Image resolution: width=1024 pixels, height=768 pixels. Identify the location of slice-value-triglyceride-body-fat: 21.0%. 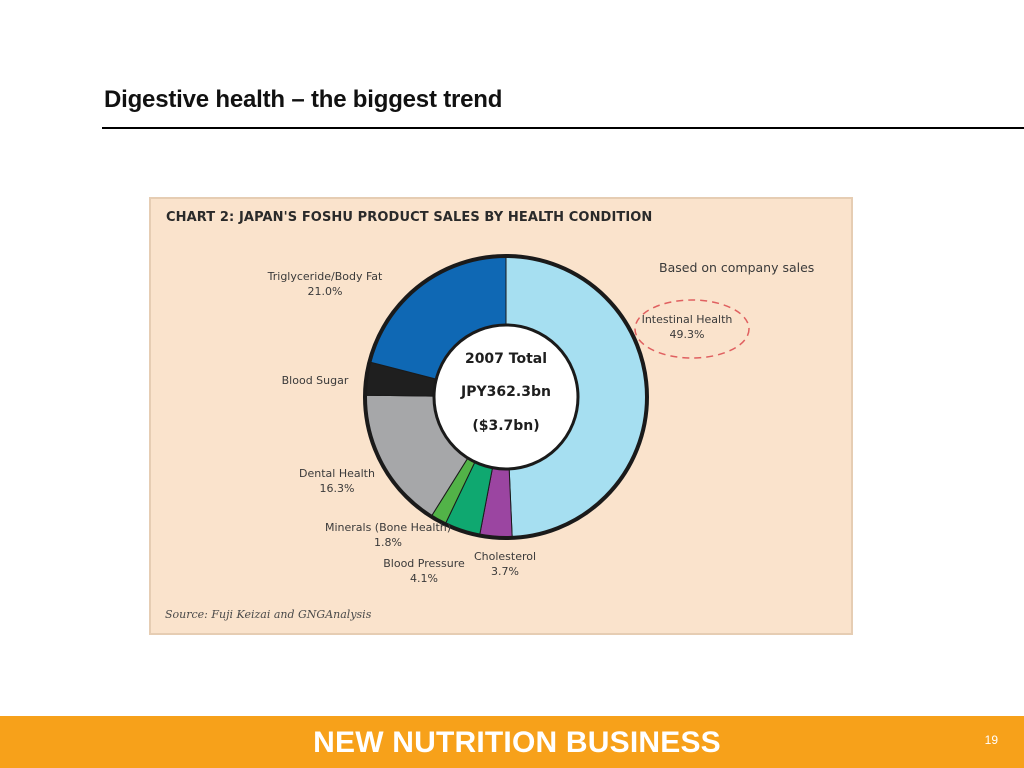
(325, 291).